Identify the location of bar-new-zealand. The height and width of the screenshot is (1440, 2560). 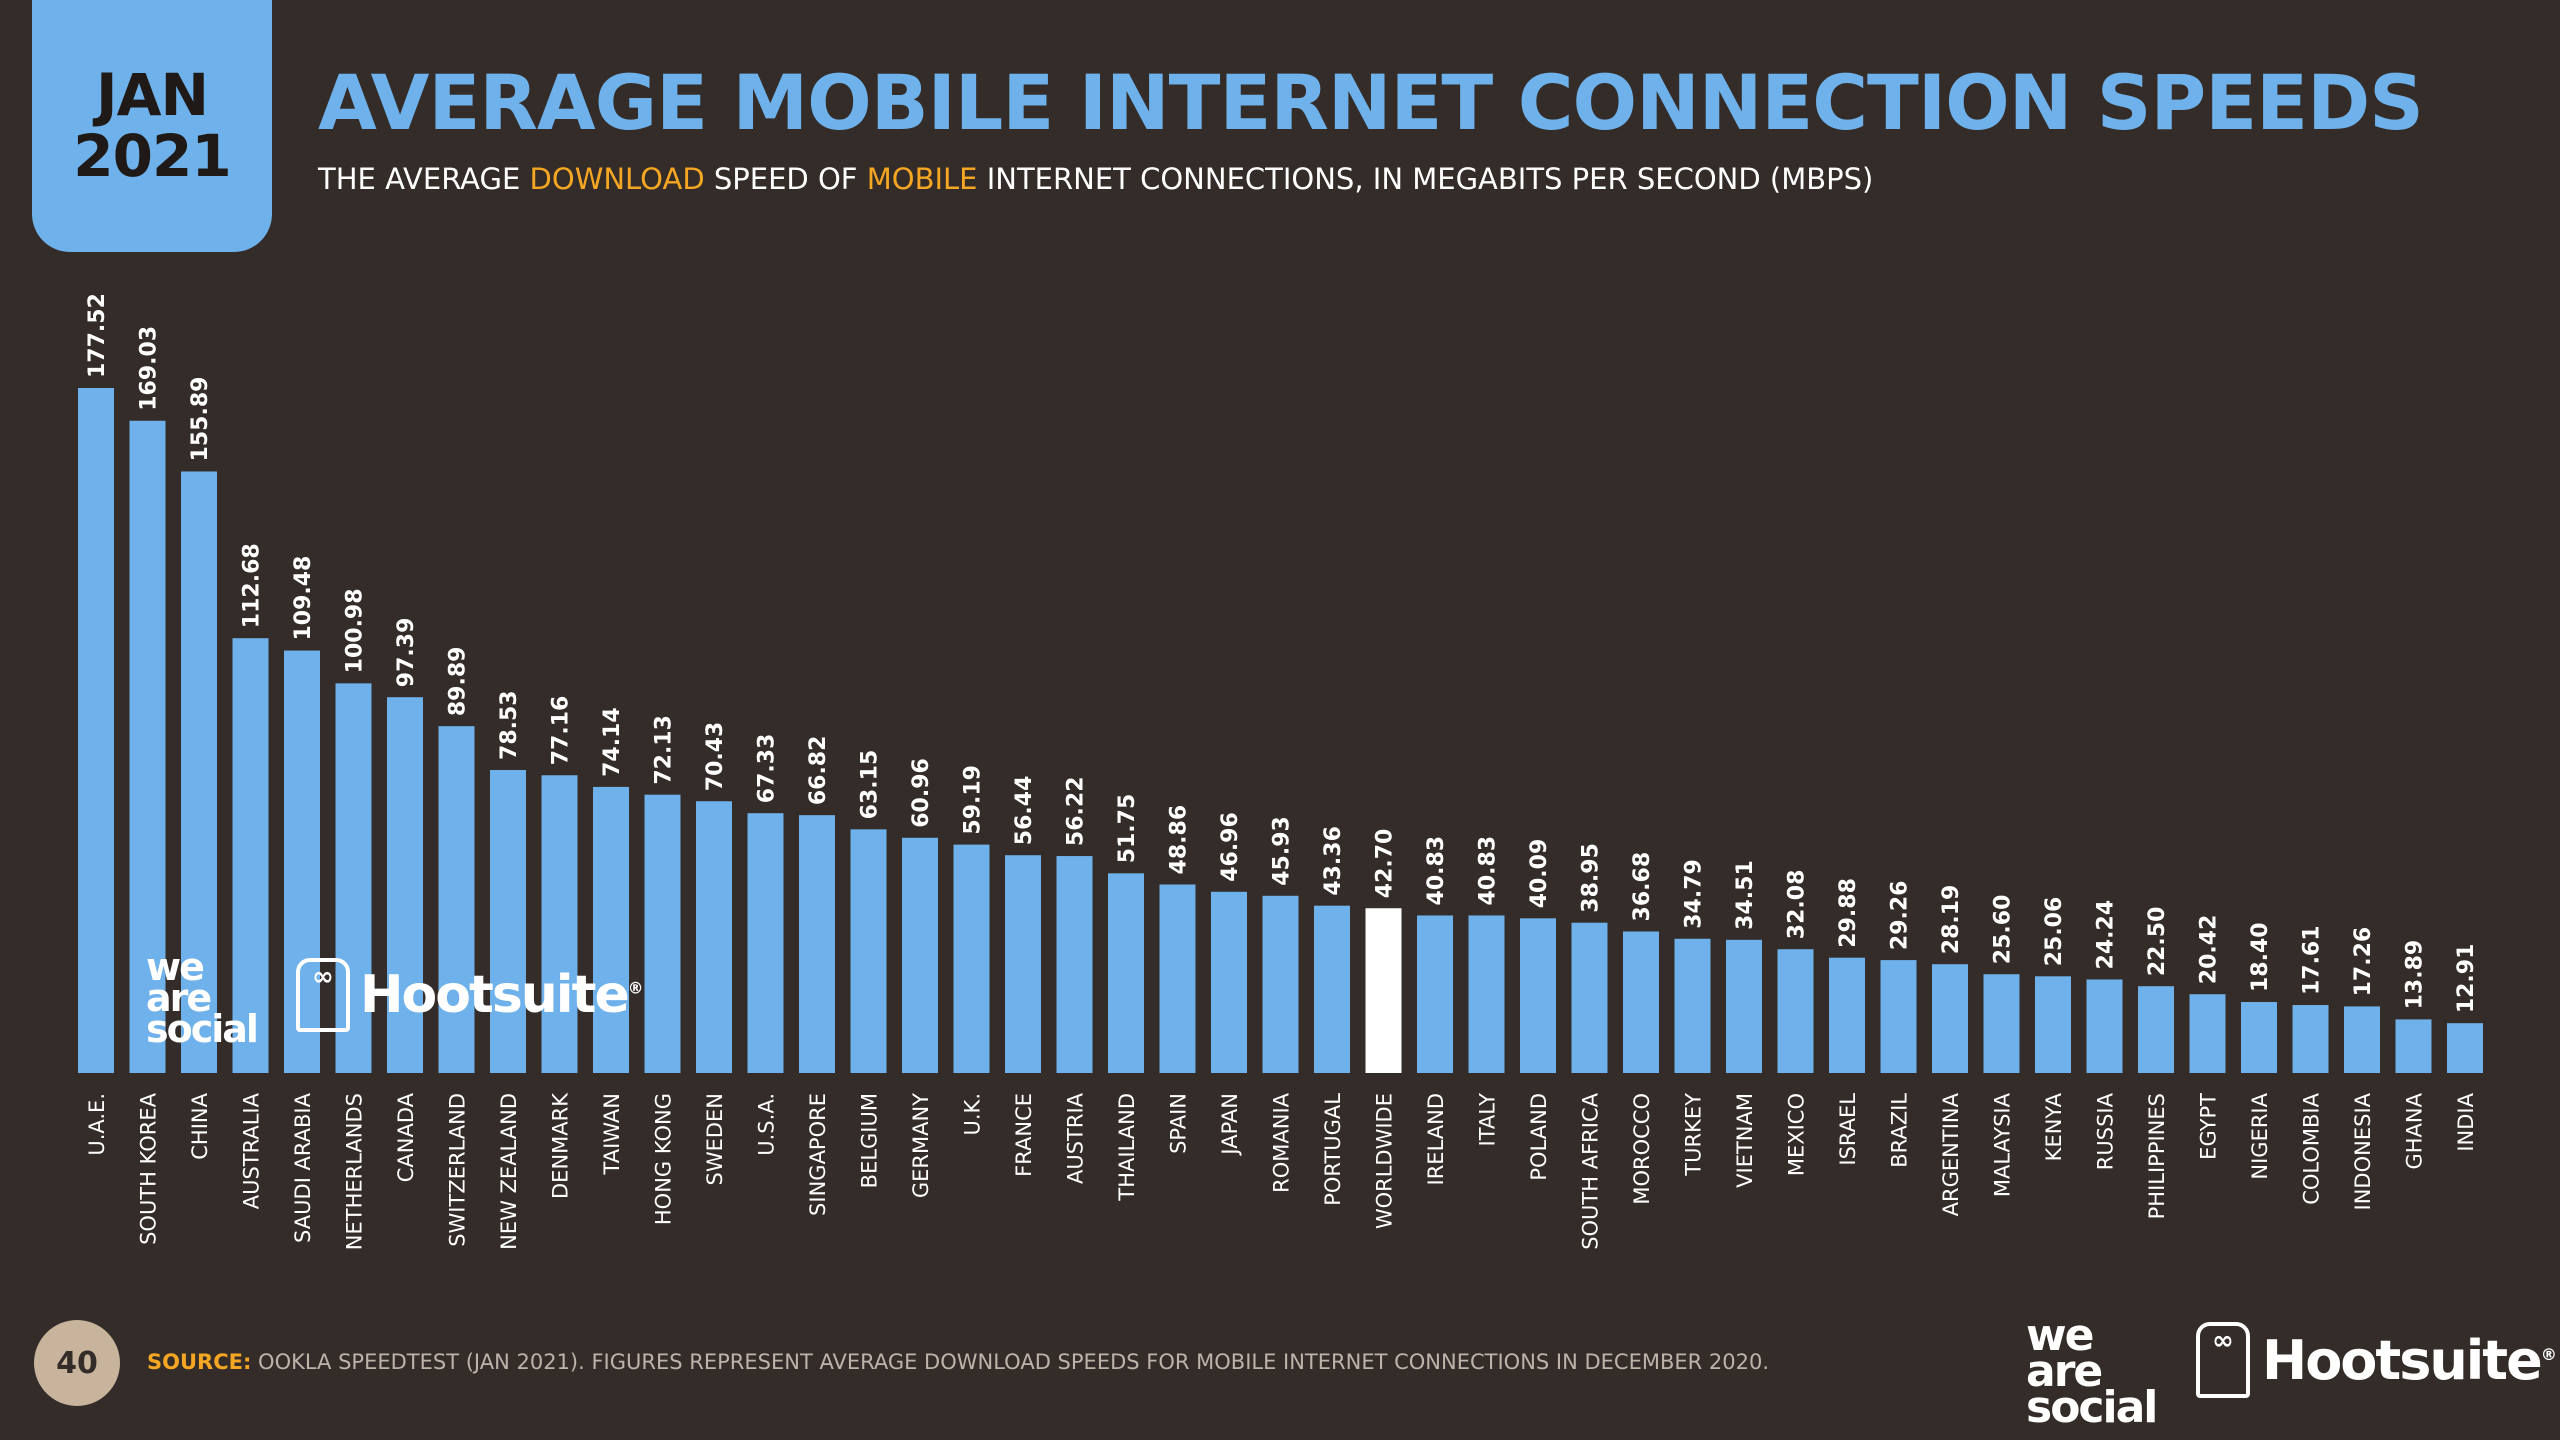
(508, 921).